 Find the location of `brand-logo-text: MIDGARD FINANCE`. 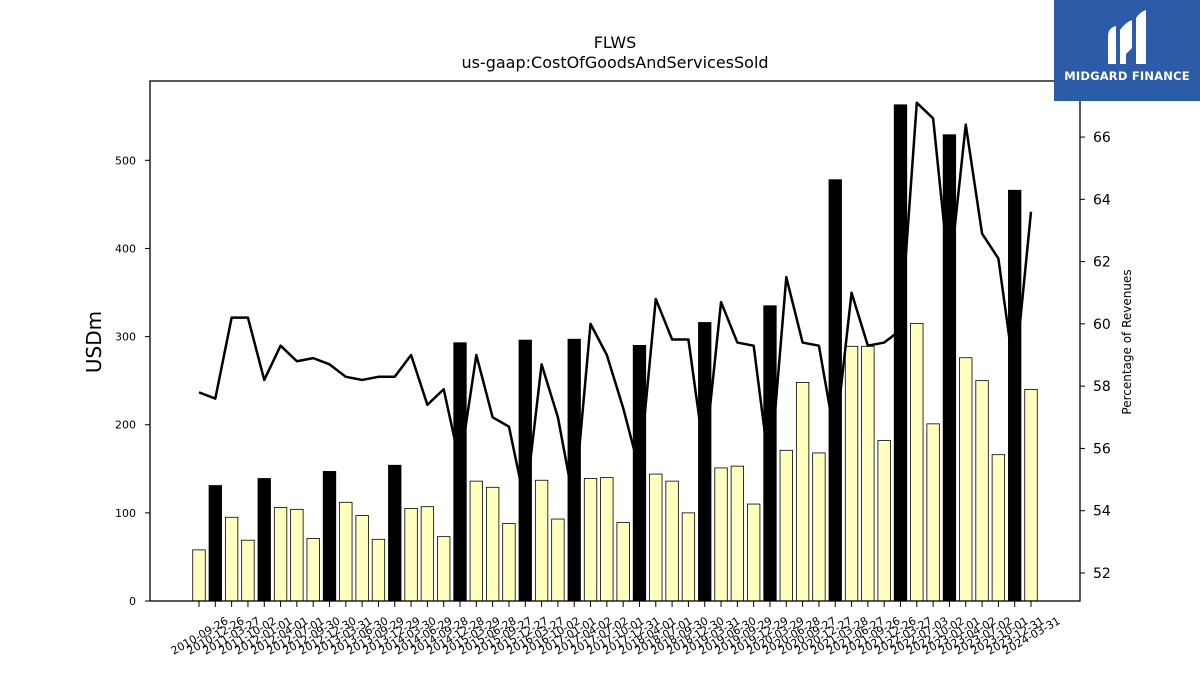

brand-logo-text: MIDGARD FINANCE is located at coordinates (1127, 76).